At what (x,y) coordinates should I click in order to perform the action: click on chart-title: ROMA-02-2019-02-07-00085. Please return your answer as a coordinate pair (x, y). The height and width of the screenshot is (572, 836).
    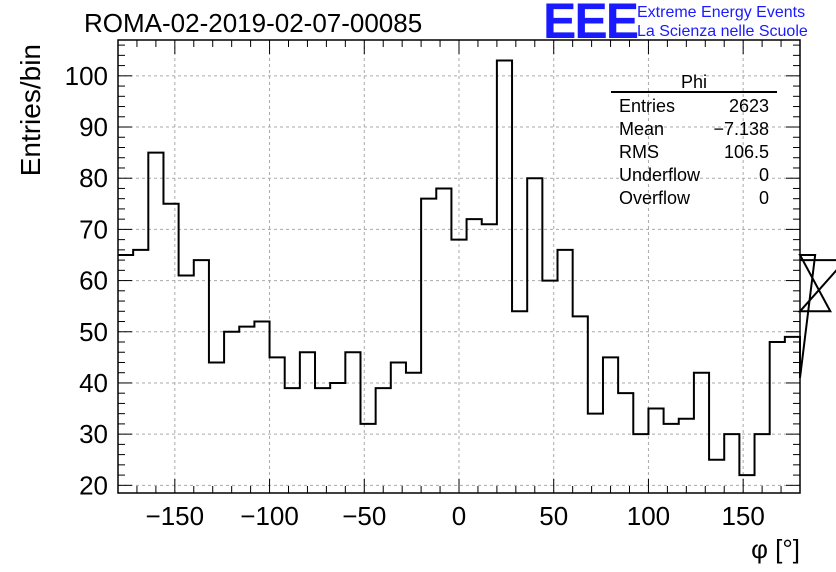
    Looking at the image, I should click on (253, 23).